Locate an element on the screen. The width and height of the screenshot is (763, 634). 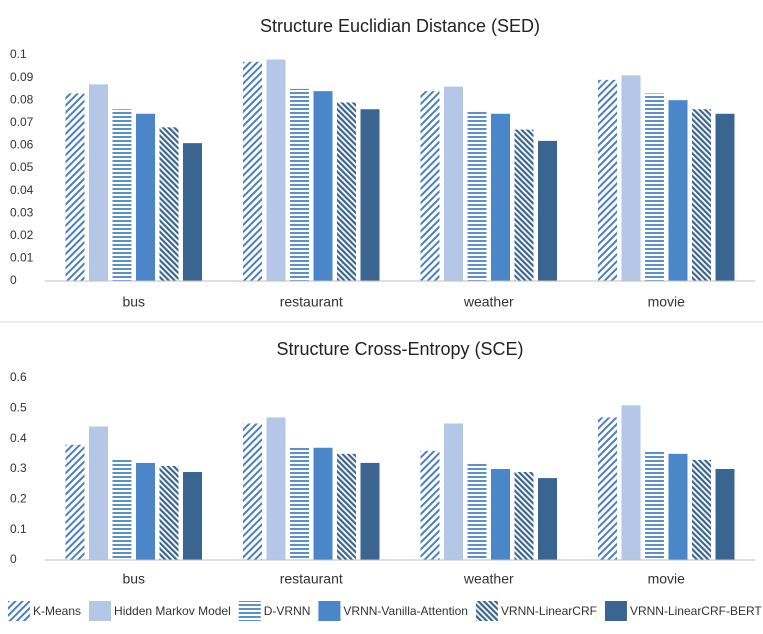
legend-label: VRNN-LinearCRF-BERT is located at coordinates (696, 611).